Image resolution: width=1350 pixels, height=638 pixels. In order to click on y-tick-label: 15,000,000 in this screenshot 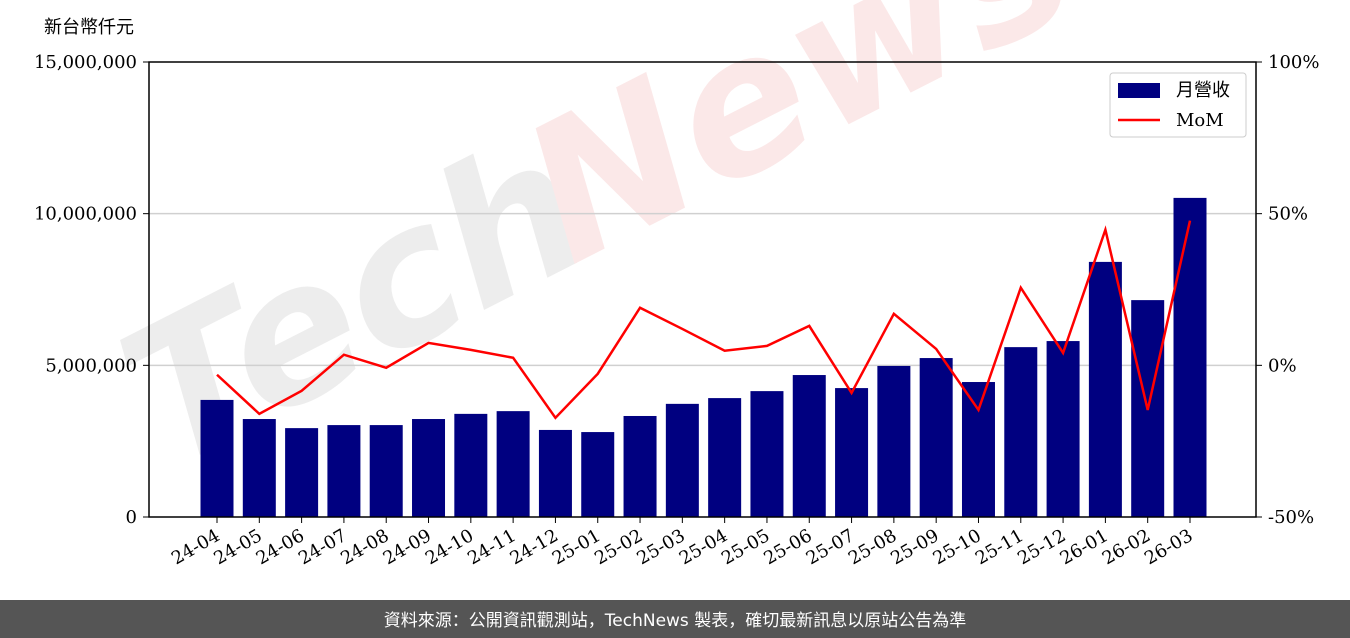, I will do `click(85, 62)`.